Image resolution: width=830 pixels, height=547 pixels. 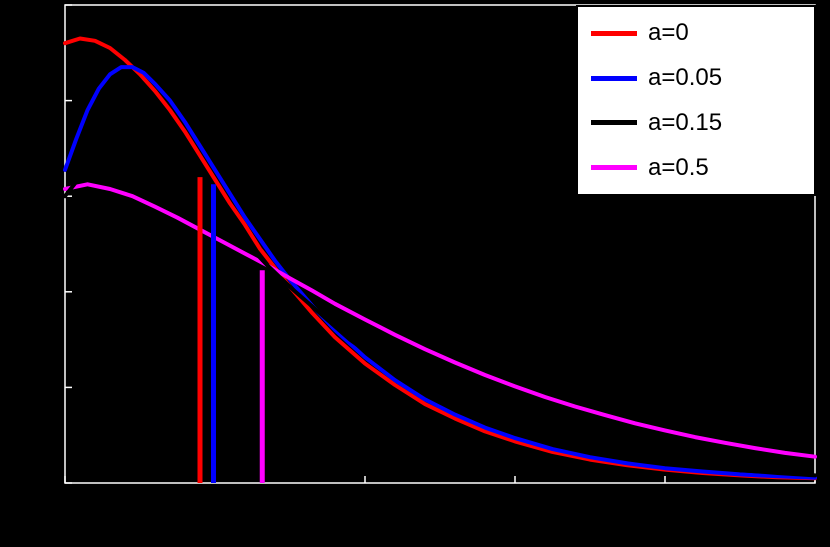 I want to click on legend-label: a=0.05, so click(x=685, y=78).